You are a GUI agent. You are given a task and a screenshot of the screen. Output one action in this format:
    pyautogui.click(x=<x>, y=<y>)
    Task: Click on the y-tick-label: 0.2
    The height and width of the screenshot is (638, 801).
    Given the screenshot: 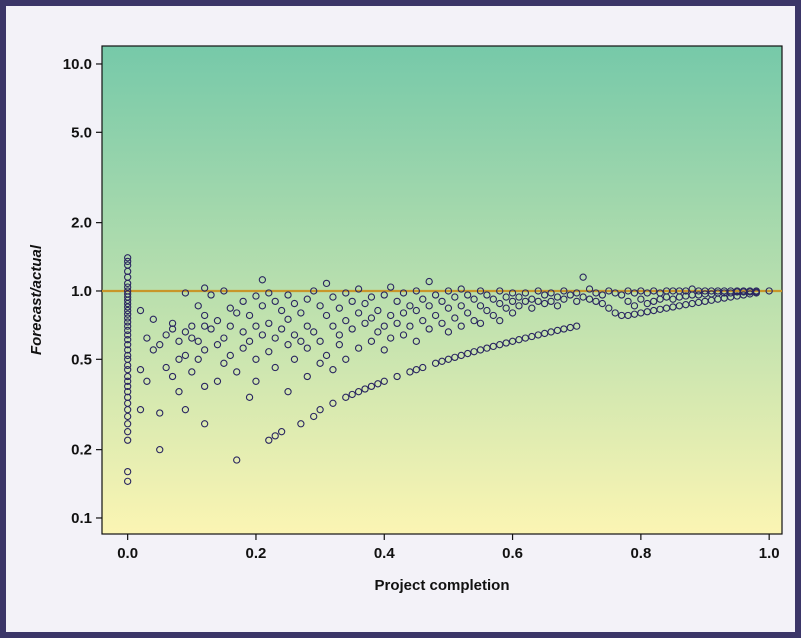 What is the action you would take?
    pyautogui.click(x=81, y=450)
    